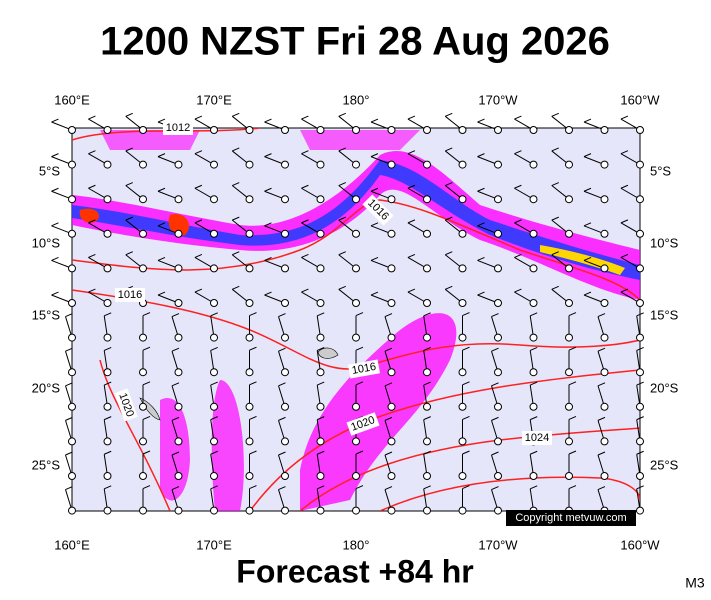 The height and width of the screenshot is (600, 711). Describe the element at coordinates (664, 387) in the screenshot. I see `lat-label-right: 20°S` at that location.